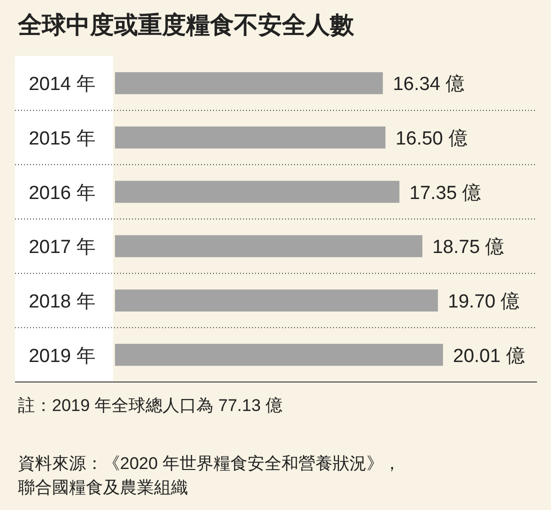  Describe the element at coordinates (431, 139) in the screenshot. I see `data-label: 16.50 億` at that location.